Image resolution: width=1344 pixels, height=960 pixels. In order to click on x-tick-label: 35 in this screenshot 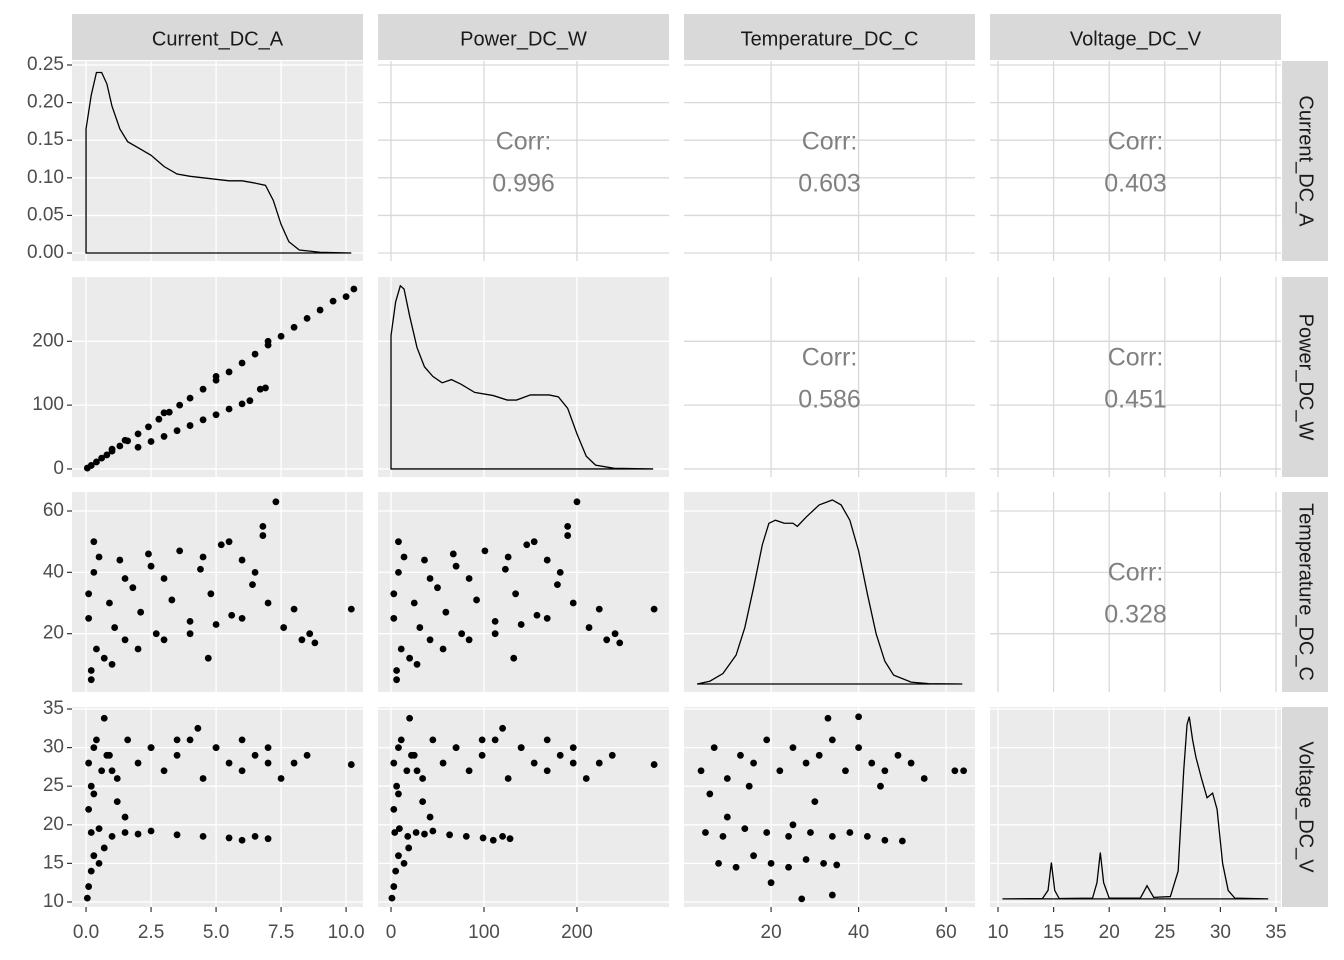, I will do `click(1275, 932)`.